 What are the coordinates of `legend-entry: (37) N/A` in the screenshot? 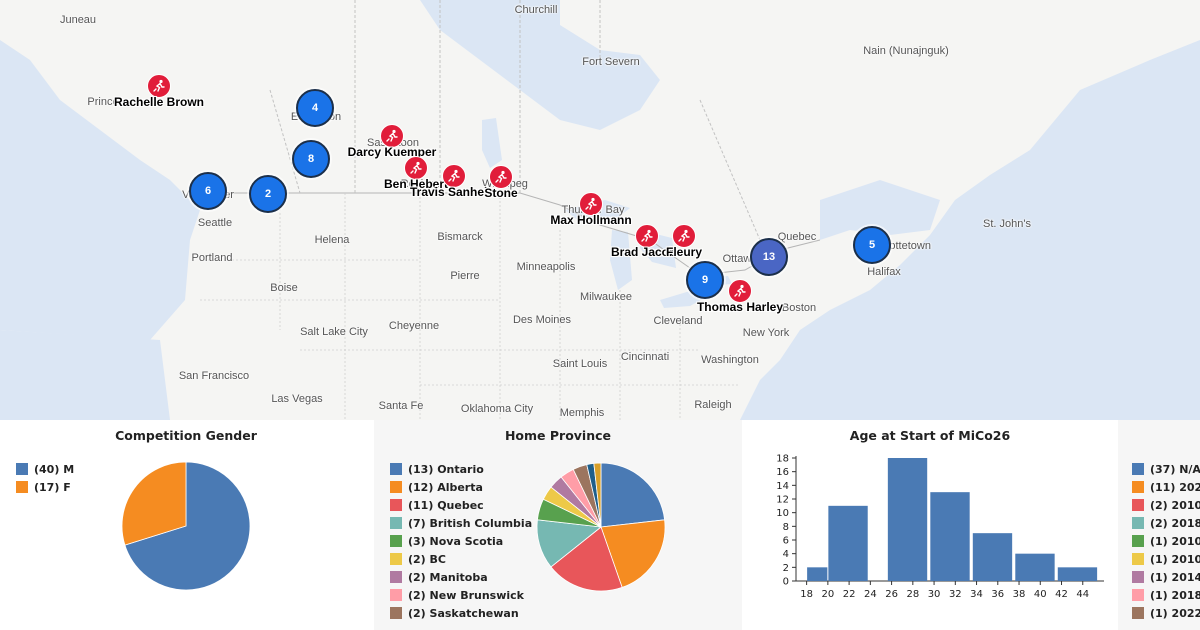 It's located at (1166, 469).